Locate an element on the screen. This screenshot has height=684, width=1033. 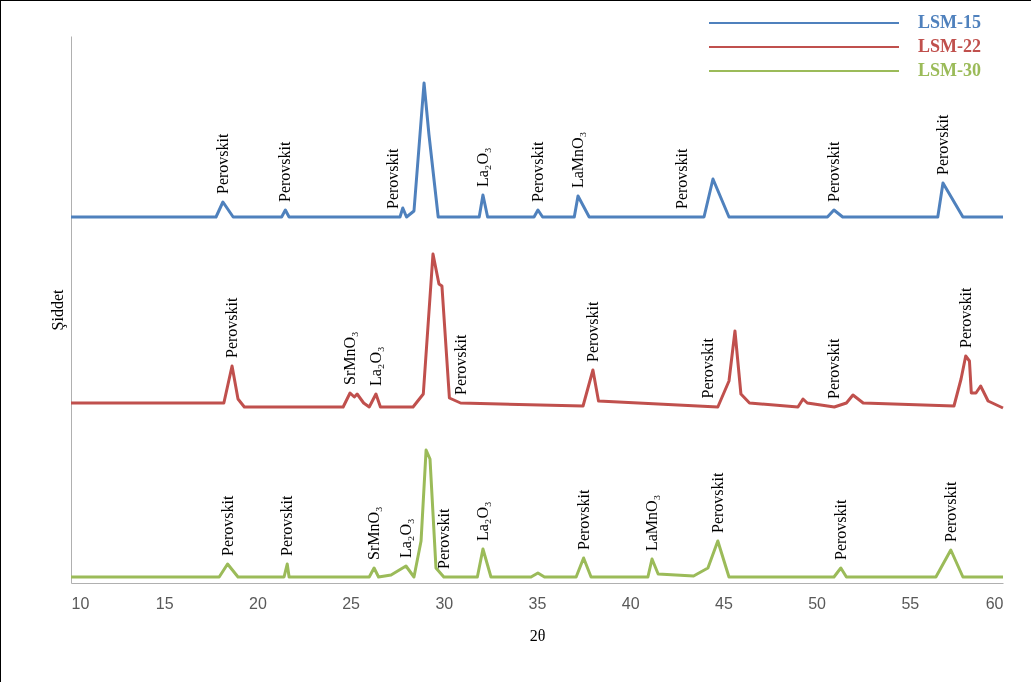
x-tick-label: 15 is located at coordinates (164, 603).